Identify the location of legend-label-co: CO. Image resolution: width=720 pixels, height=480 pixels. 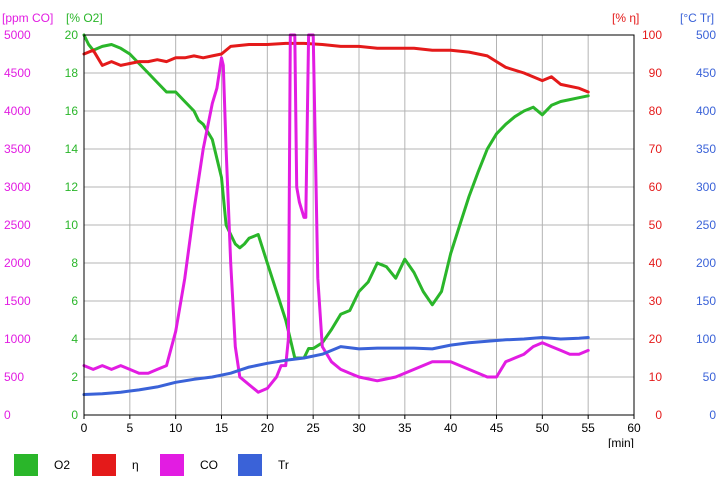
(209, 465).